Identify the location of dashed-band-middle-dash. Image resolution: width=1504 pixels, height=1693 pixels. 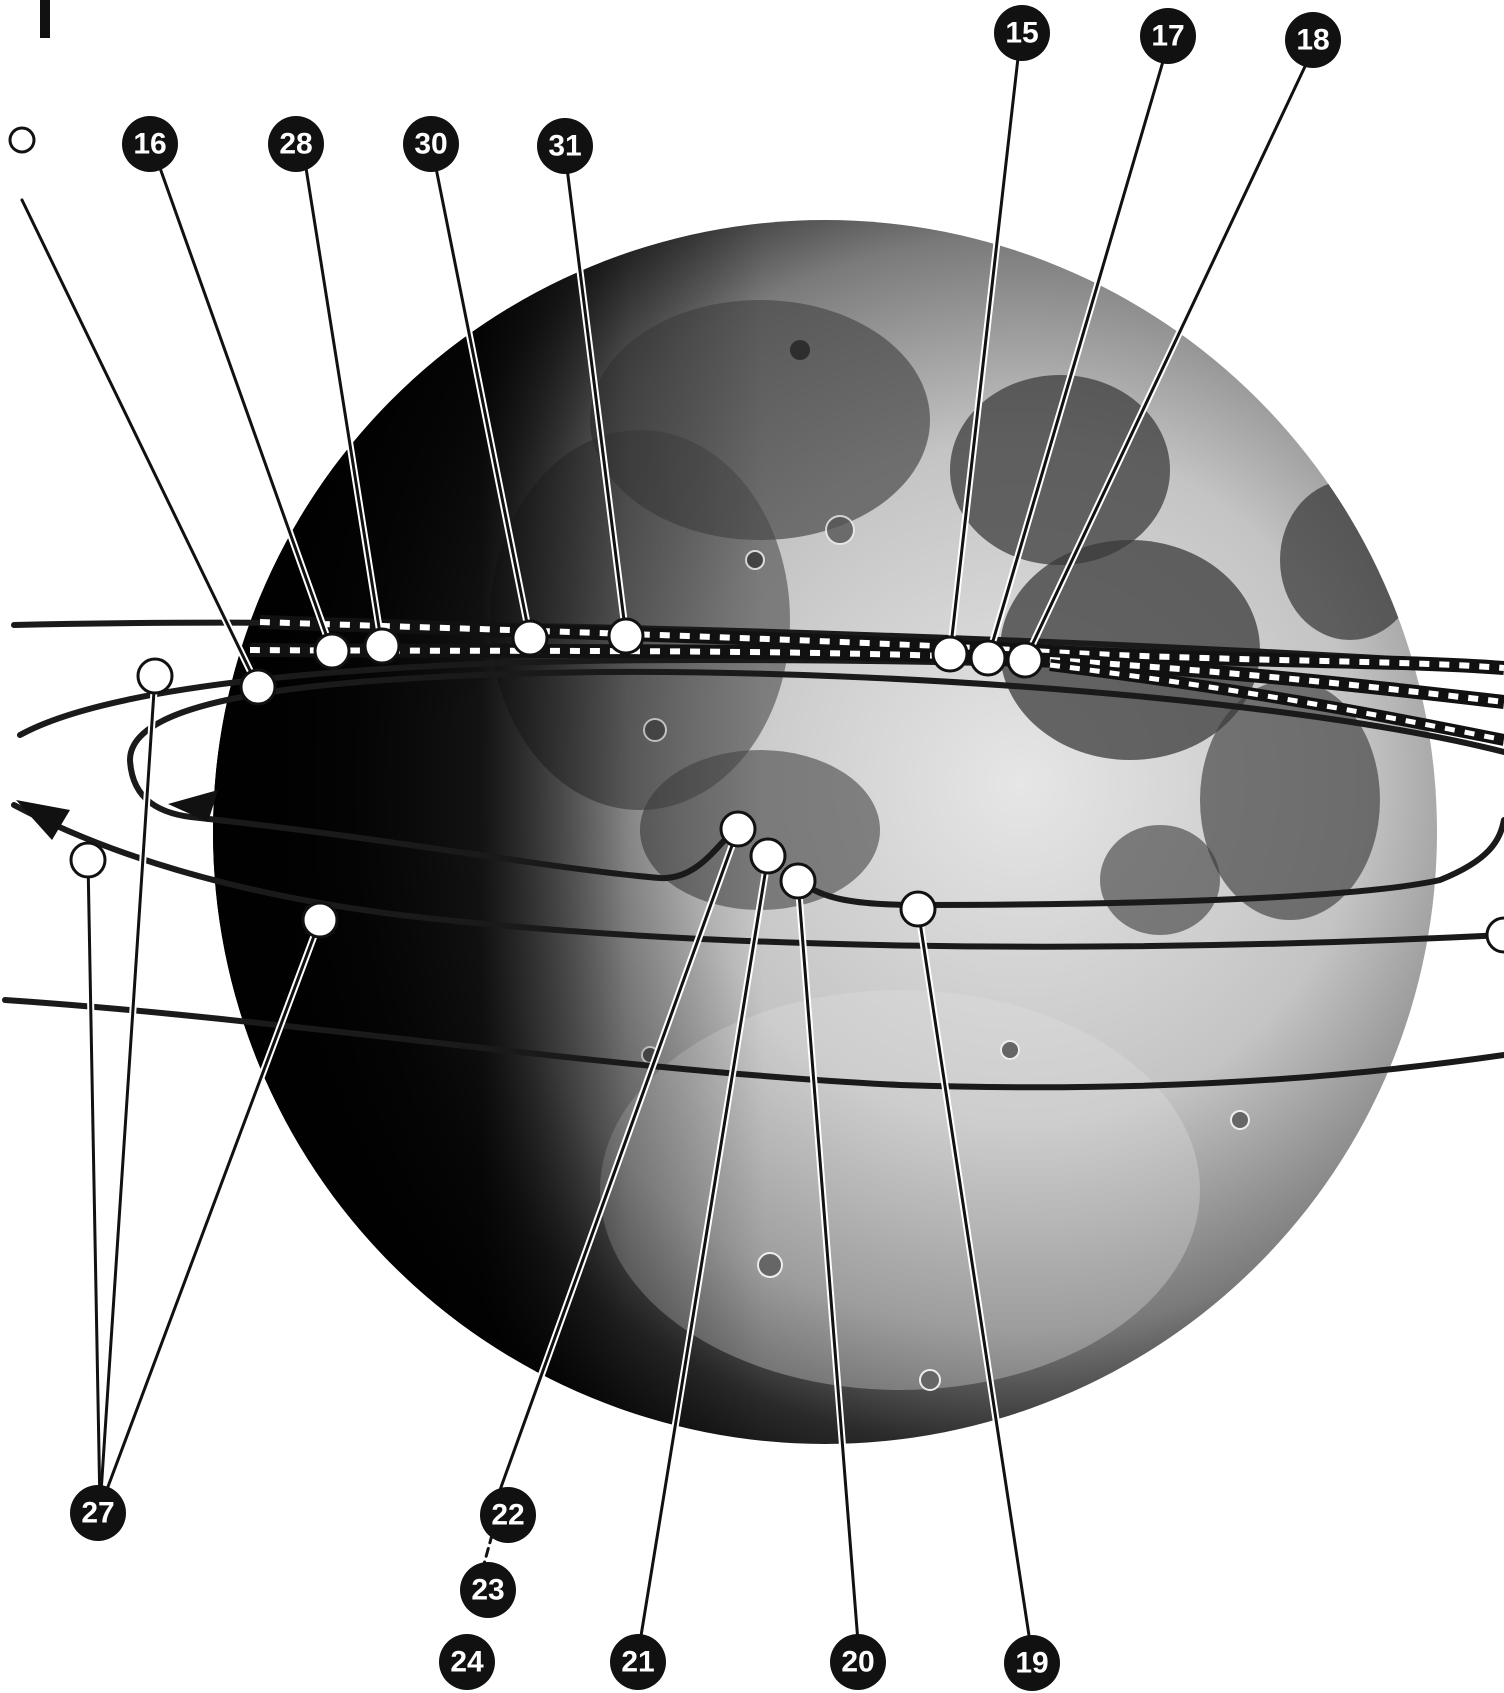
(876, 676).